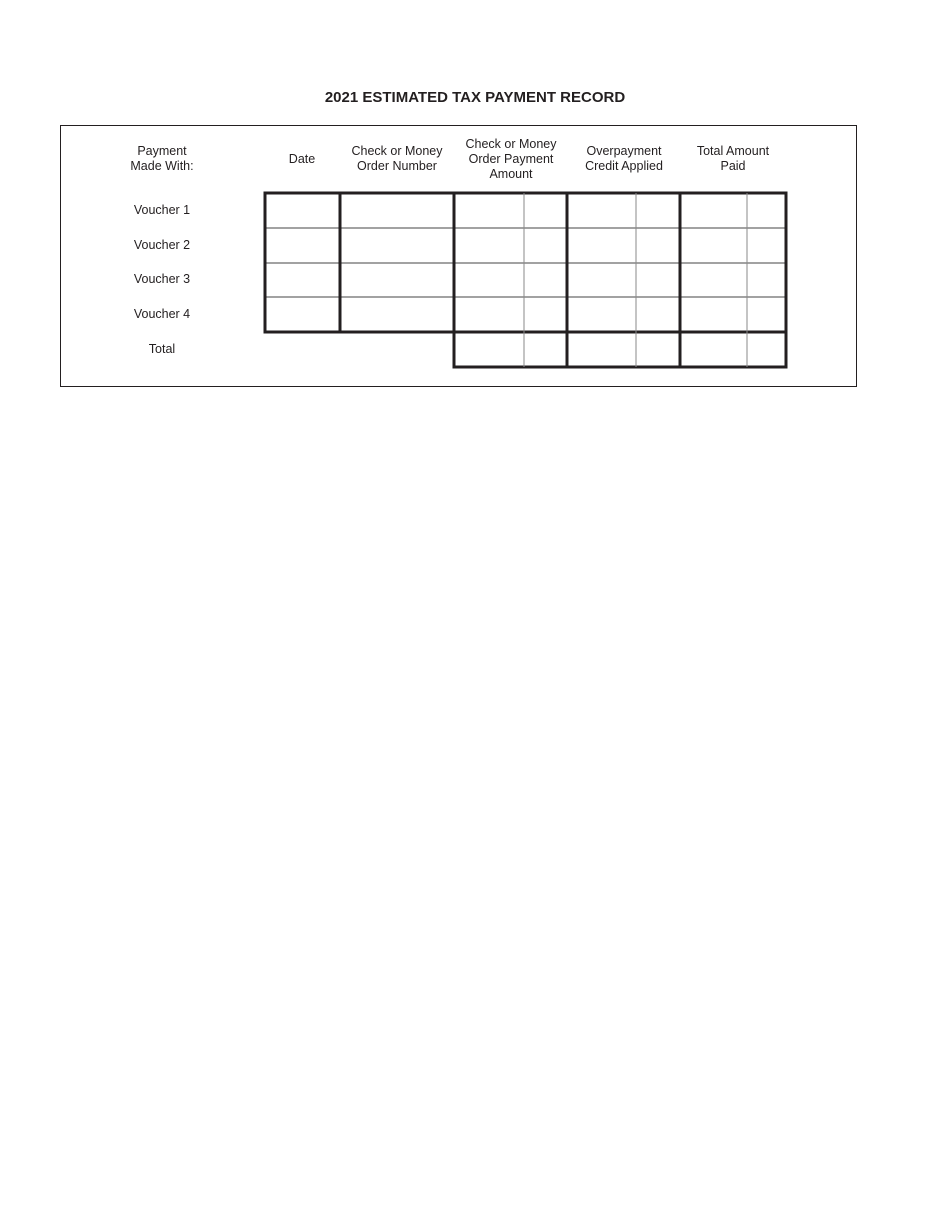  Describe the element at coordinates (302, 280) in the screenshot. I see `voucher-3-date-field` at that location.